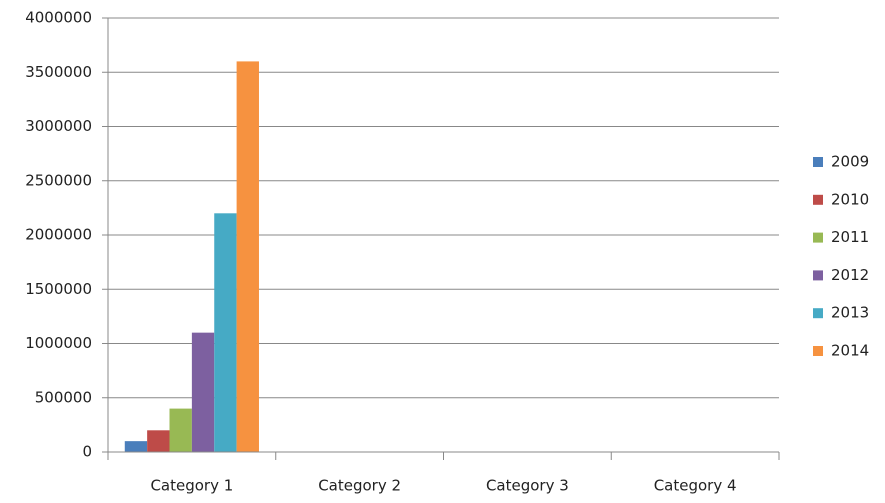 This screenshot has width=885, height=503. I want to click on legend-label: 2010, so click(850, 199).